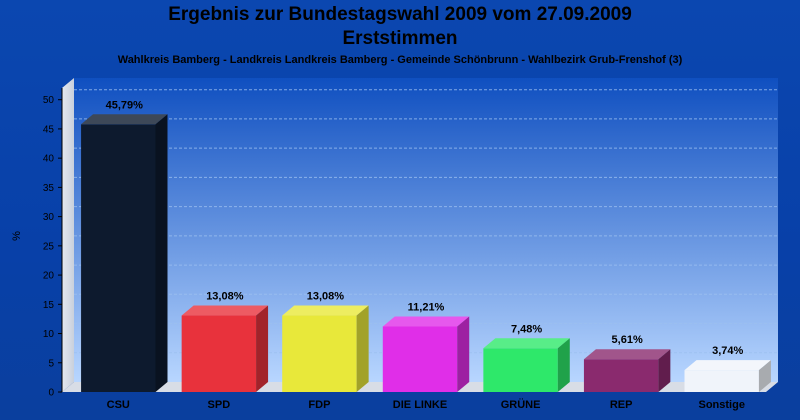  I want to click on y-tick-label: 10, so click(49, 334).